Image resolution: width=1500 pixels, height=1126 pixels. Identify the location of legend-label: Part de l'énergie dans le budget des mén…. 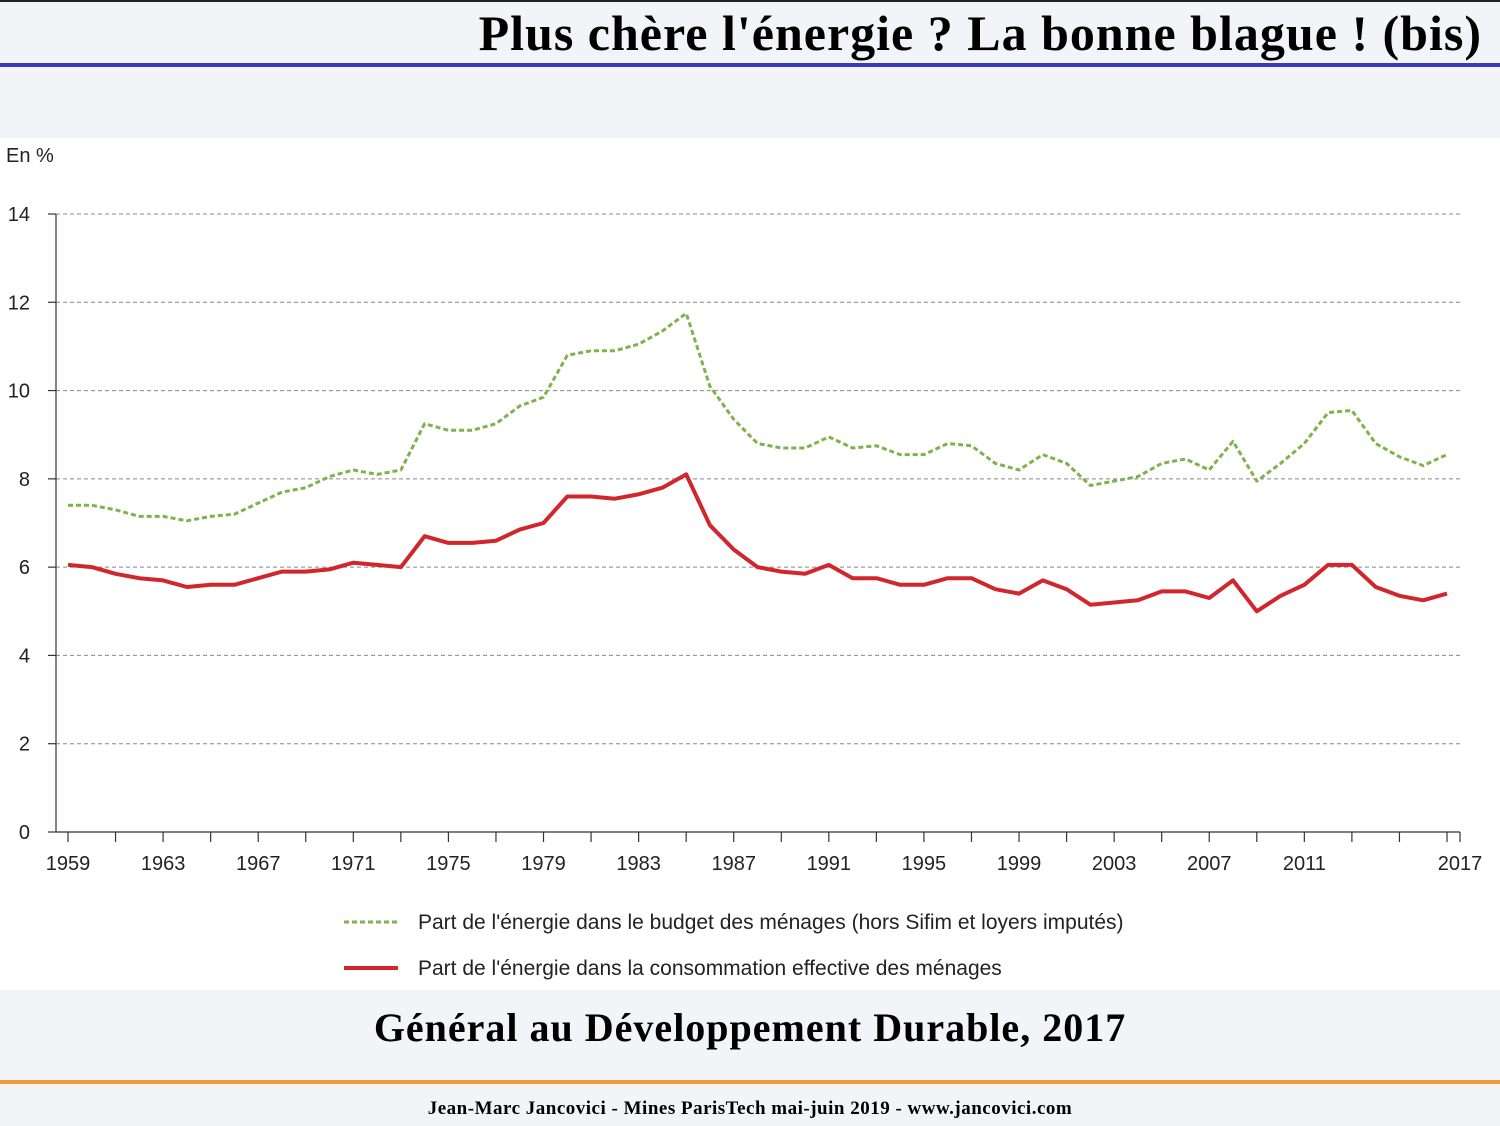
(771, 922).